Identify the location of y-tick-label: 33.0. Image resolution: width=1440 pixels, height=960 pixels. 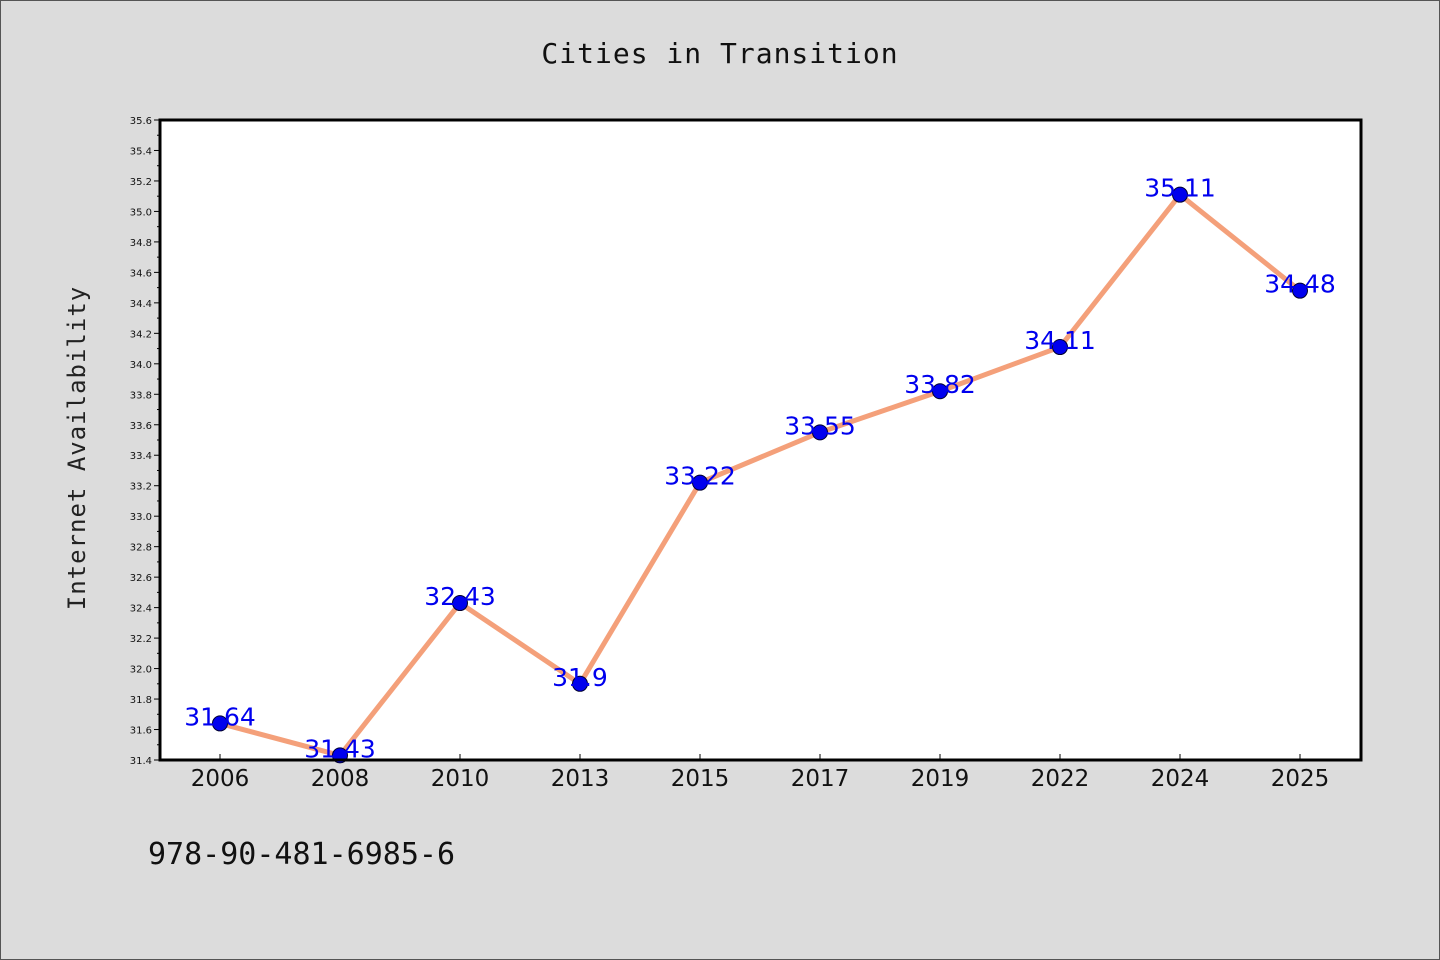
(141, 517).